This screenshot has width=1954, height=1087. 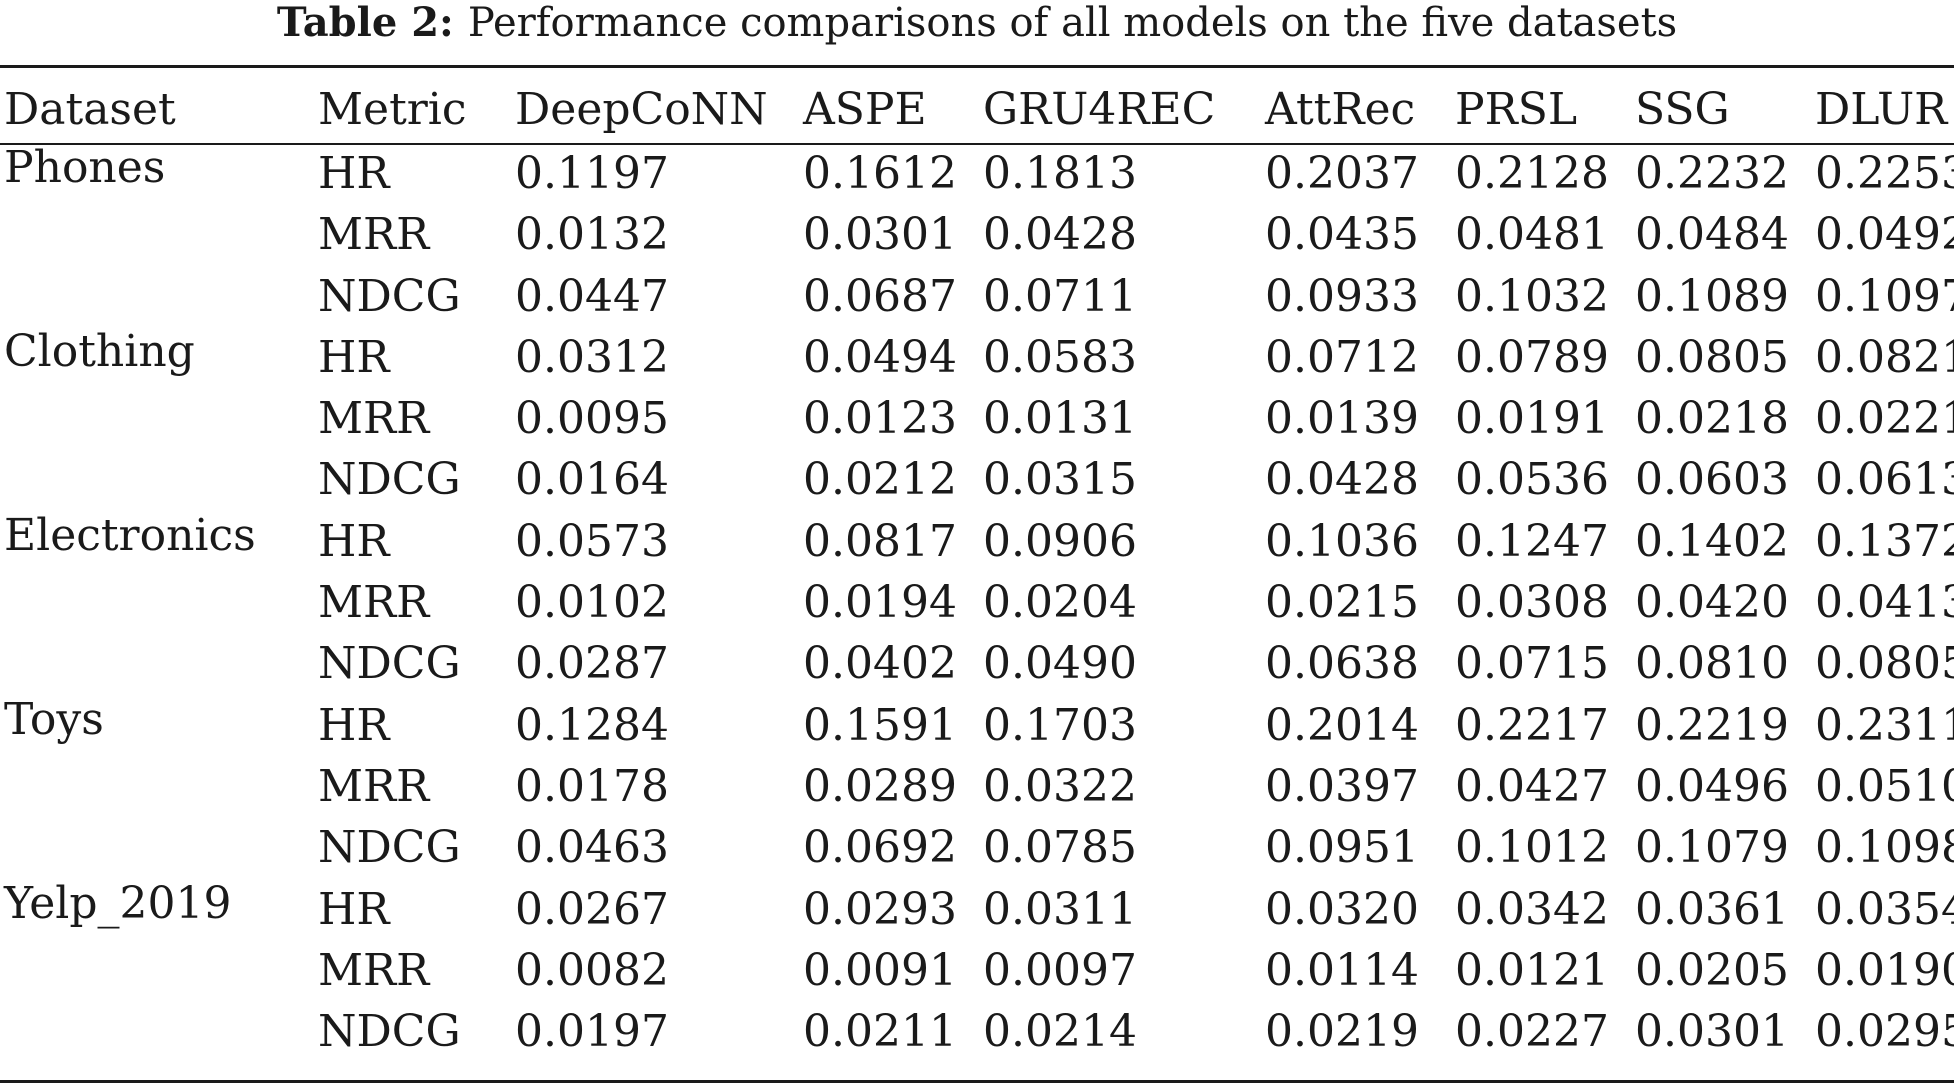 What do you see at coordinates (977, 144) in the screenshot?
I see `table-header-rule` at bounding box center [977, 144].